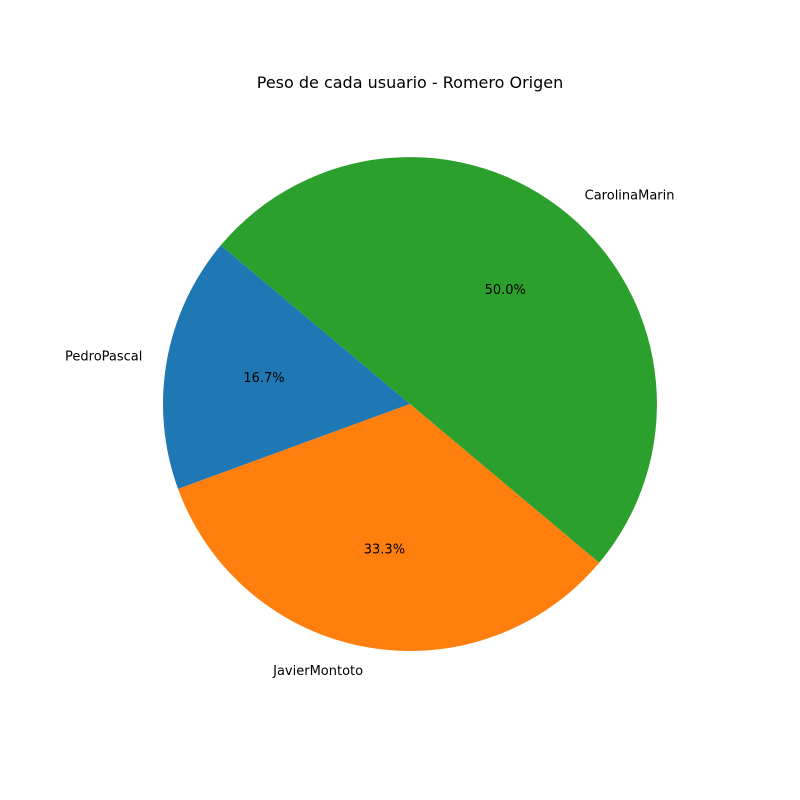 Image resolution: width=800 pixels, height=800 pixels. What do you see at coordinates (630, 195) in the screenshot?
I see `slice-label-carolinamarin: CarolinaMarin` at bounding box center [630, 195].